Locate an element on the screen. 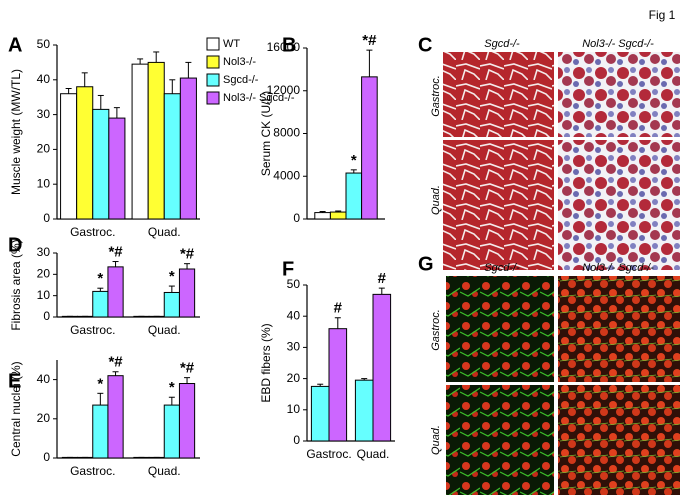  y-tick-label: 12000 is located at coordinates (284, 90).